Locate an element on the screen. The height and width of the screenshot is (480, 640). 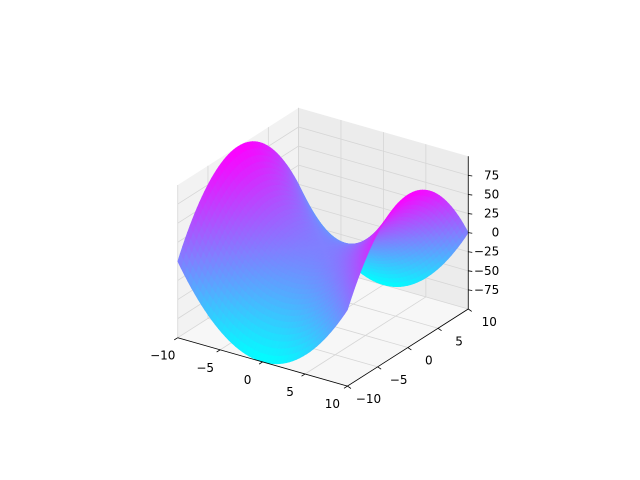
z-axis: −75 −50 −25 0 25 50 75 is located at coordinates (483, 232).